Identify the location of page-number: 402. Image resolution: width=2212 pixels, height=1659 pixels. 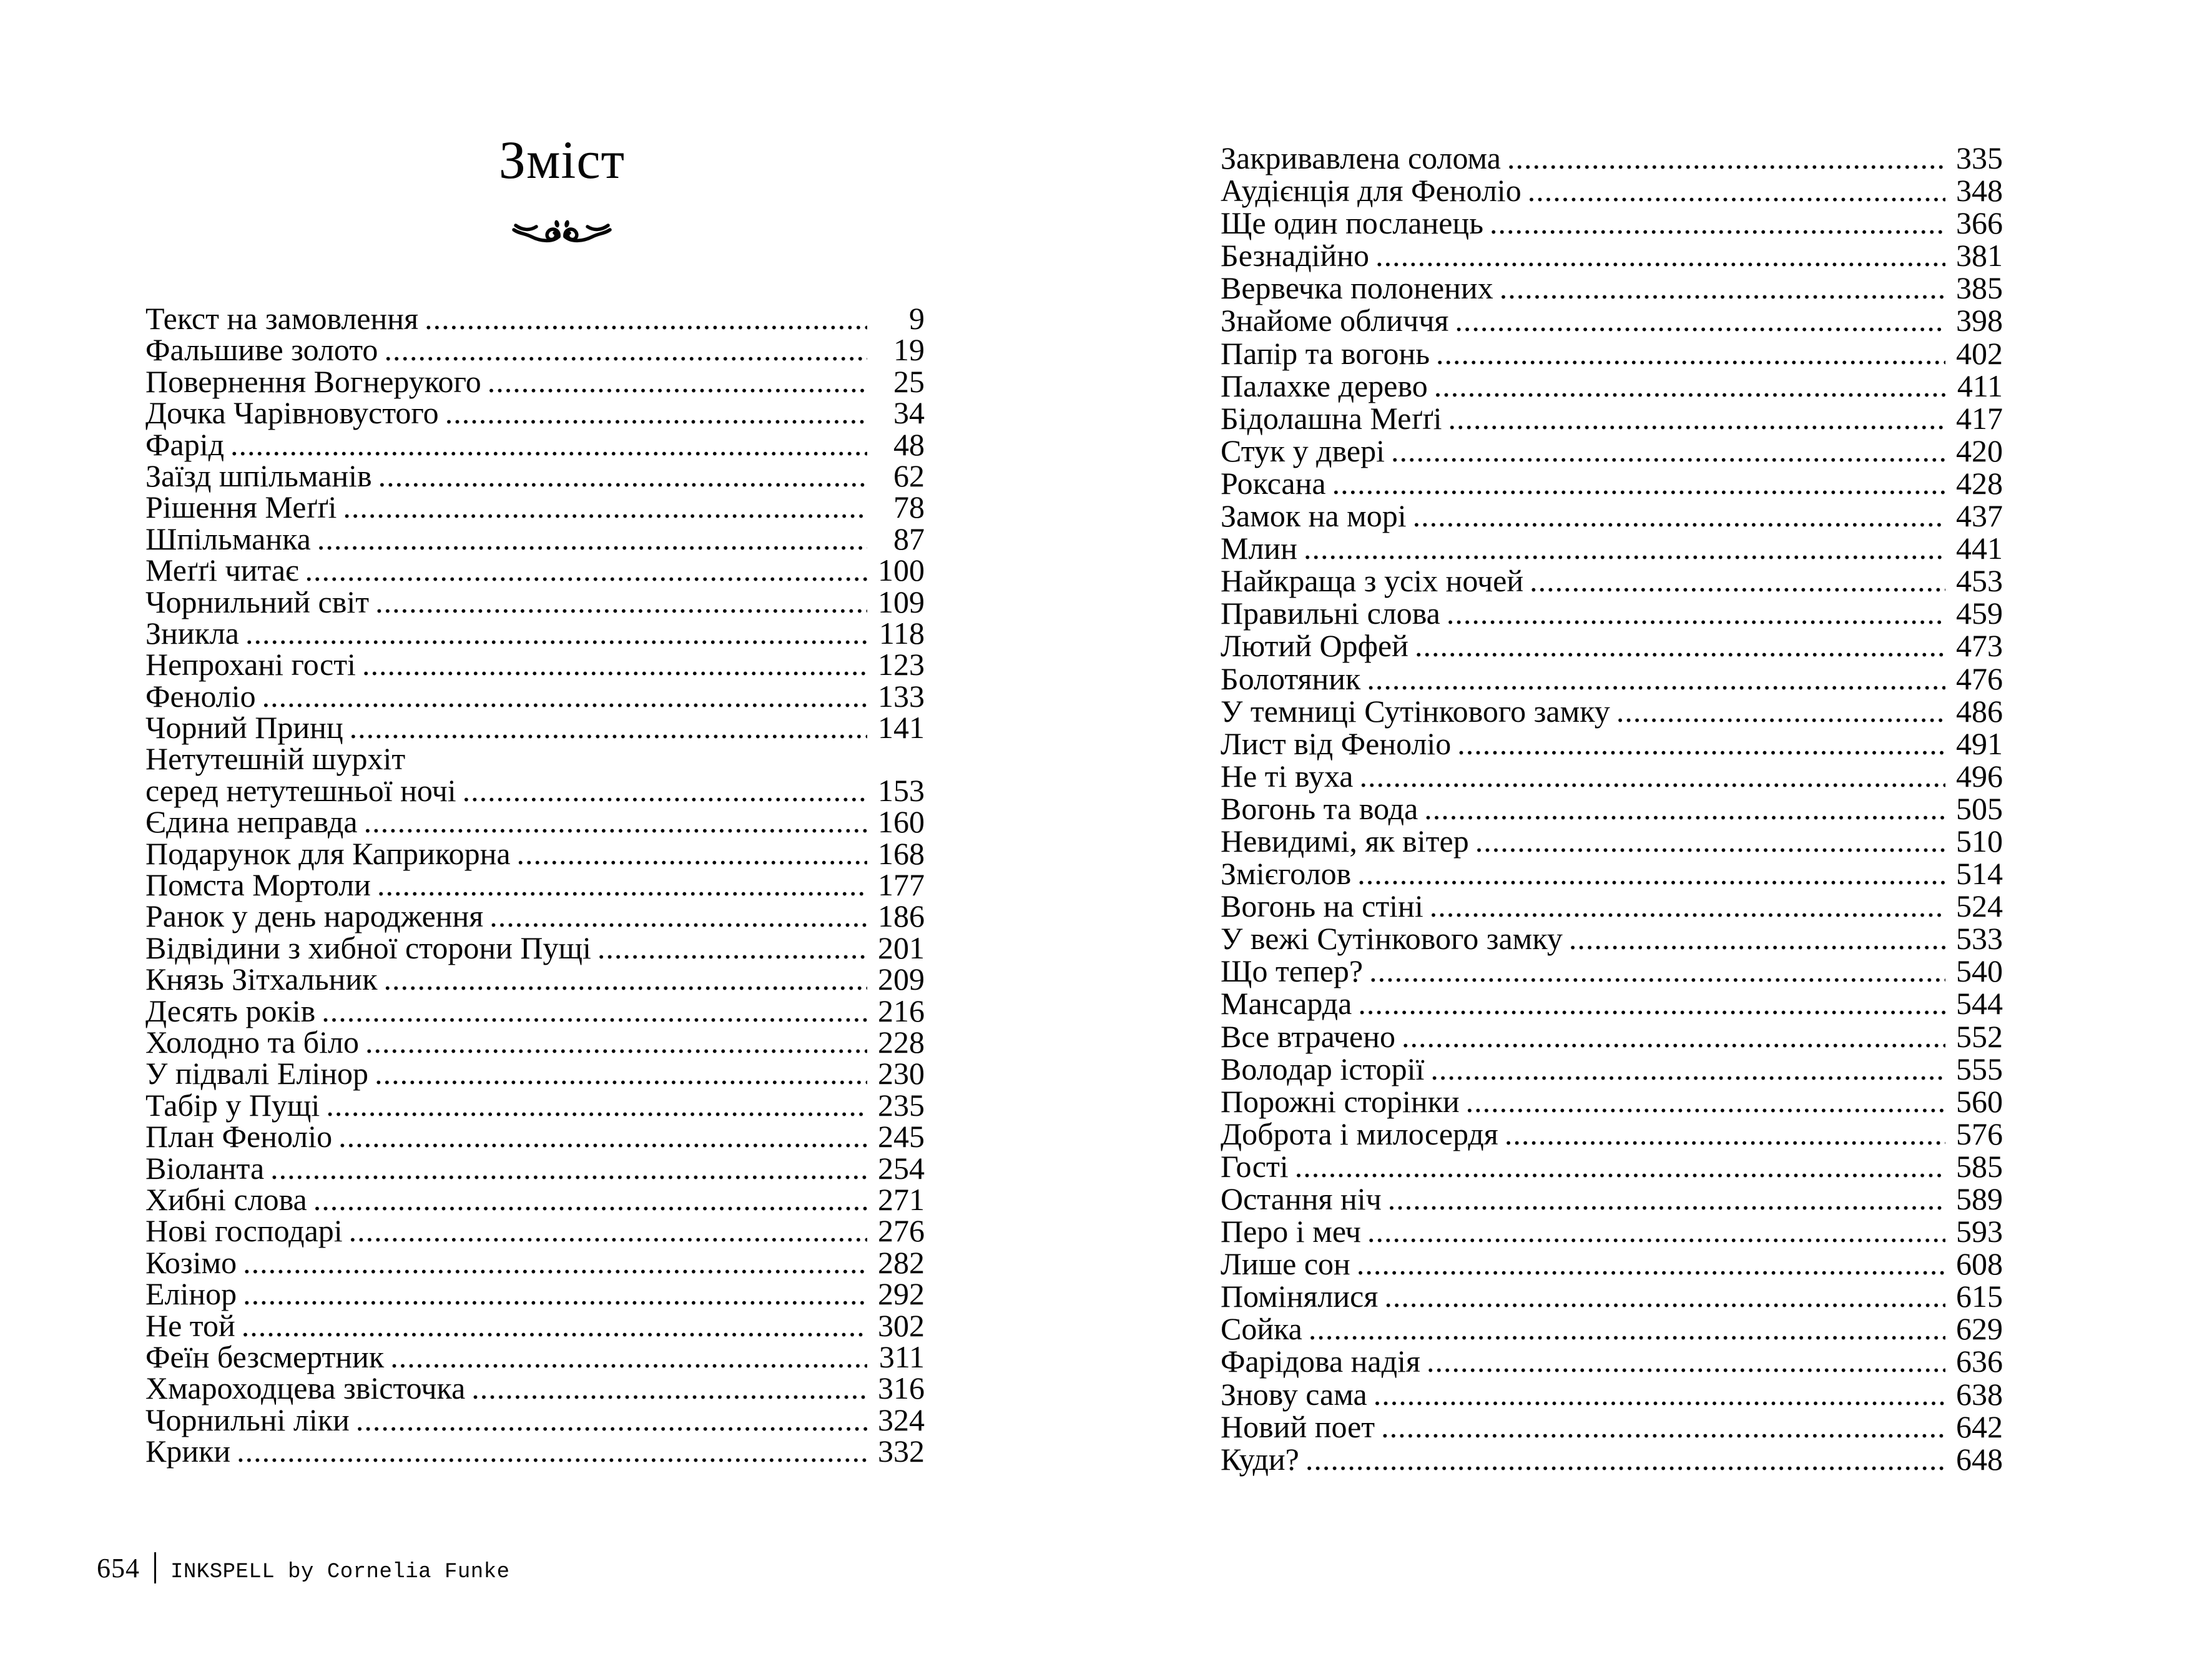
(1979, 353).